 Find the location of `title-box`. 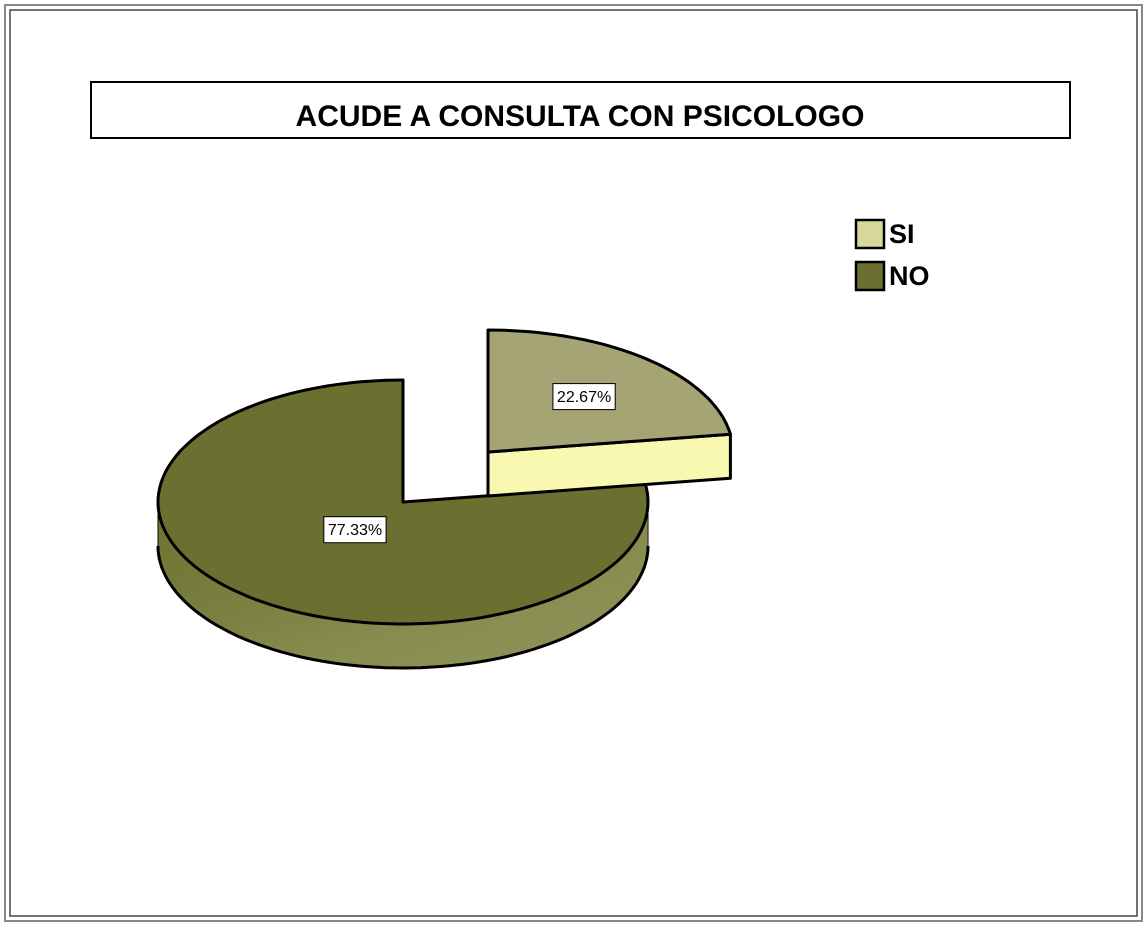

title-box is located at coordinates (580, 110).